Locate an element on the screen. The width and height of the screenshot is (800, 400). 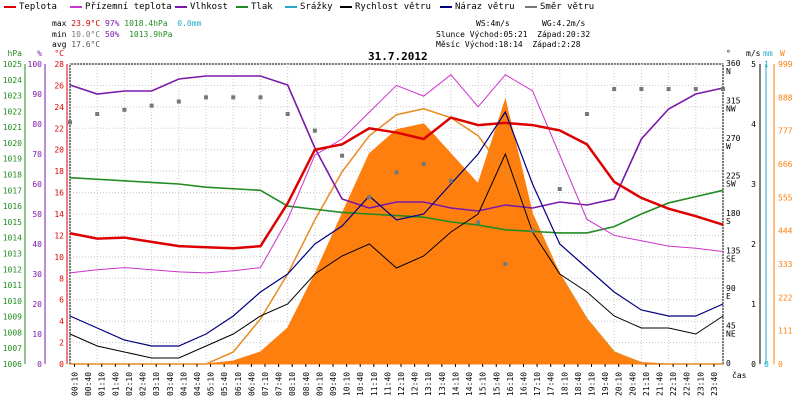
axis-tick-c: 2 is located at coordinates (61, 343).